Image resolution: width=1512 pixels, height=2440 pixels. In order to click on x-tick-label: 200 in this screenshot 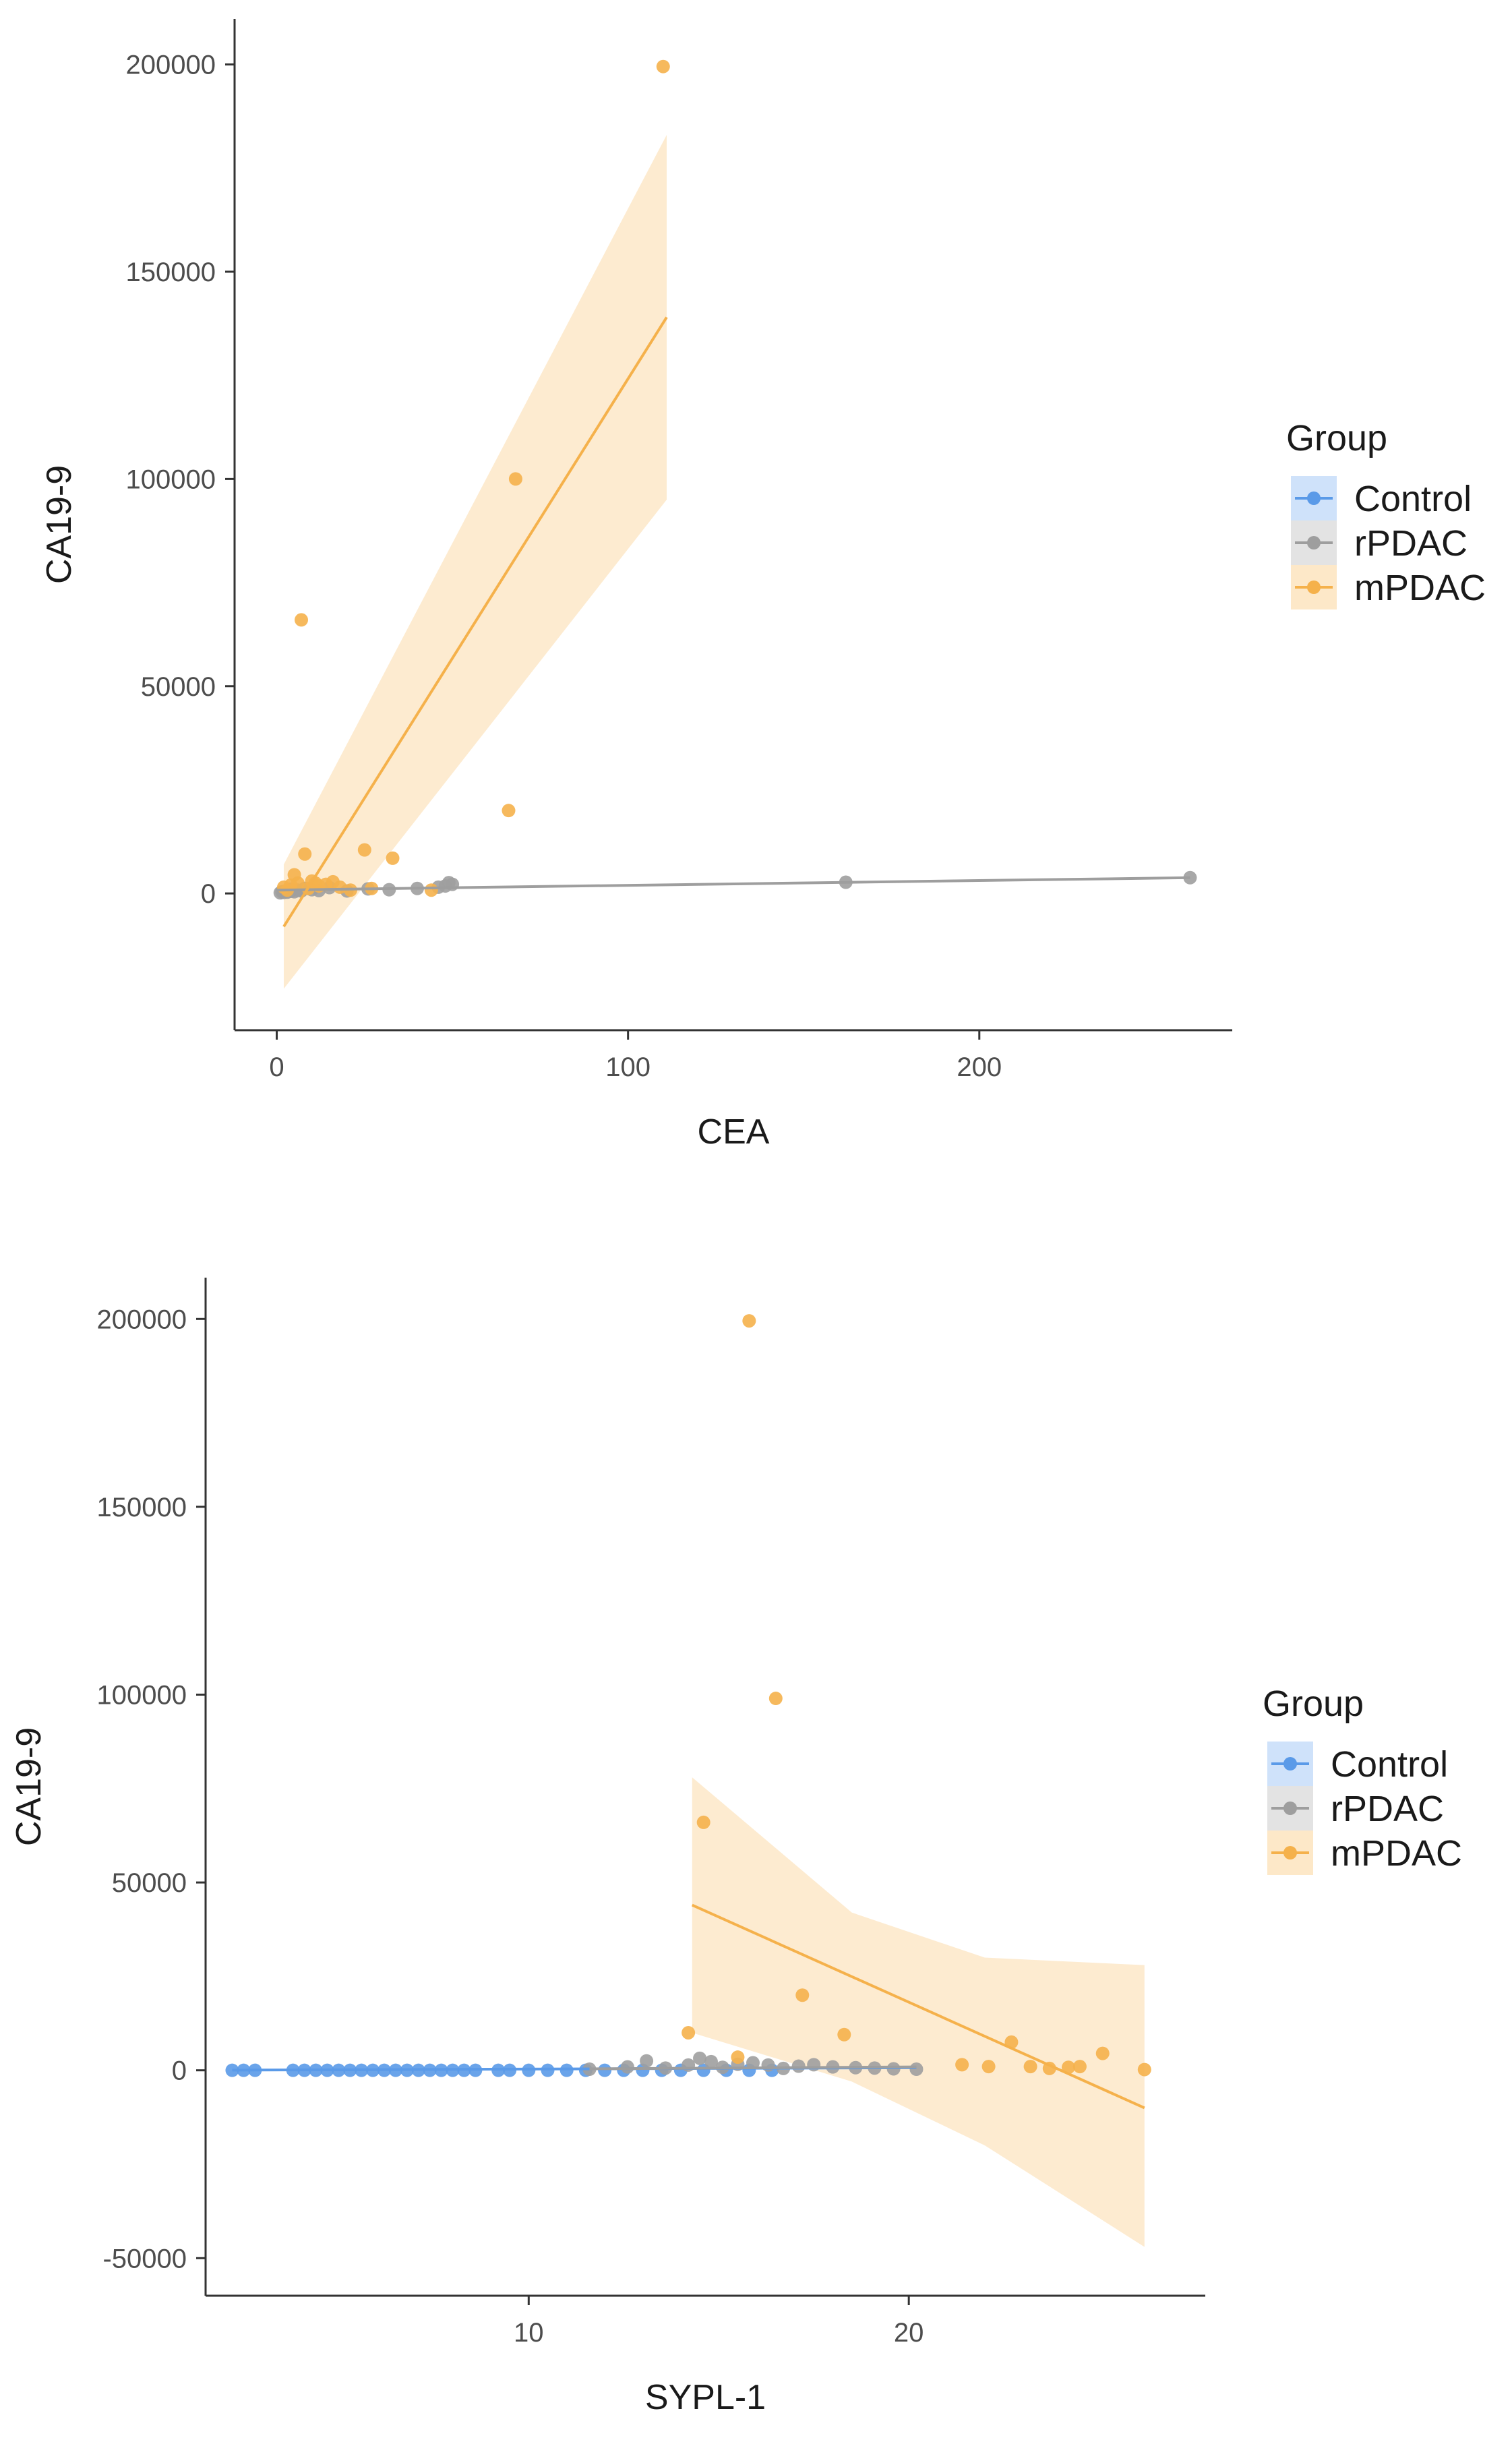, I will do `click(979, 1067)`.